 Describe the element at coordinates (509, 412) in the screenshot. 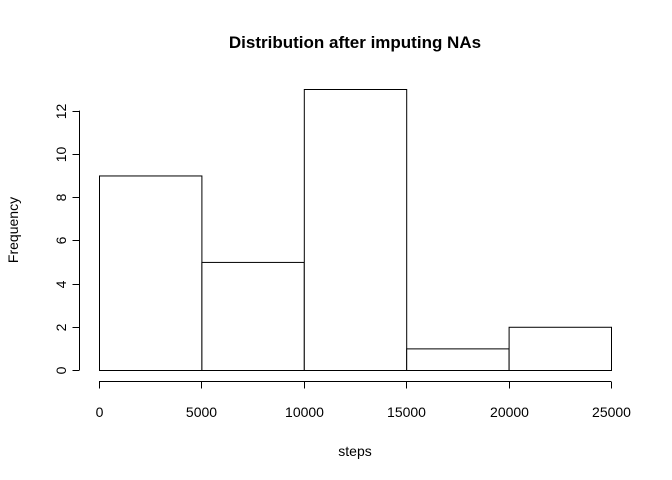

I see `x-tick-label-4: 20000` at that location.